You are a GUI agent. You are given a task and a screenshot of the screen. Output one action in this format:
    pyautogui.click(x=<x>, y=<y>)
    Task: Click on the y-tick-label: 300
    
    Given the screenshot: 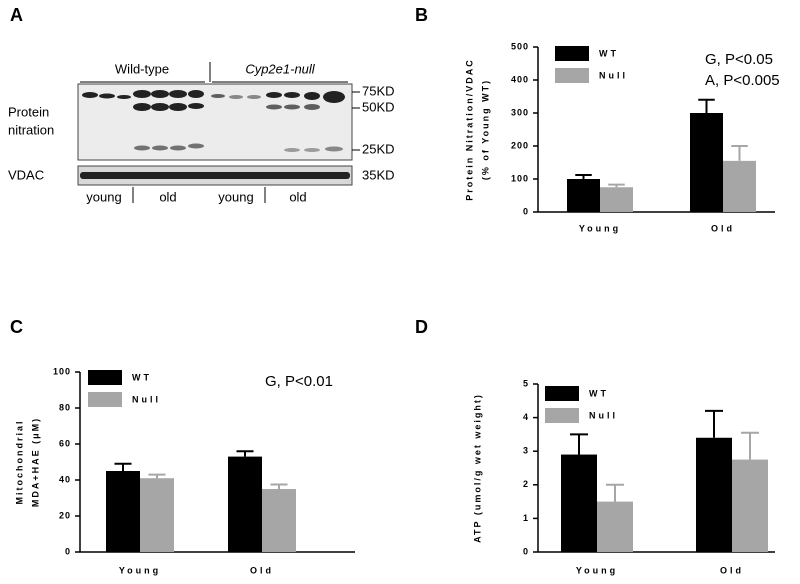 What is the action you would take?
    pyautogui.click(x=520, y=112)
    